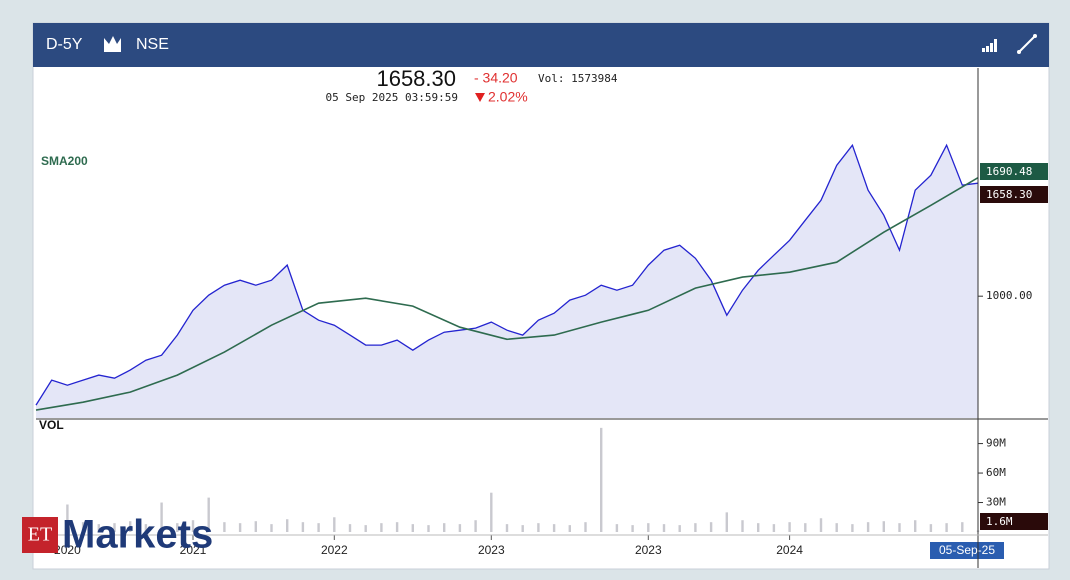 This screenshot has width=1070, height=580. What do you see at coordinates (508, 97) in the screenshot?
I see `quote-change-pct: 2.02%` at bounding box center [508, 97].